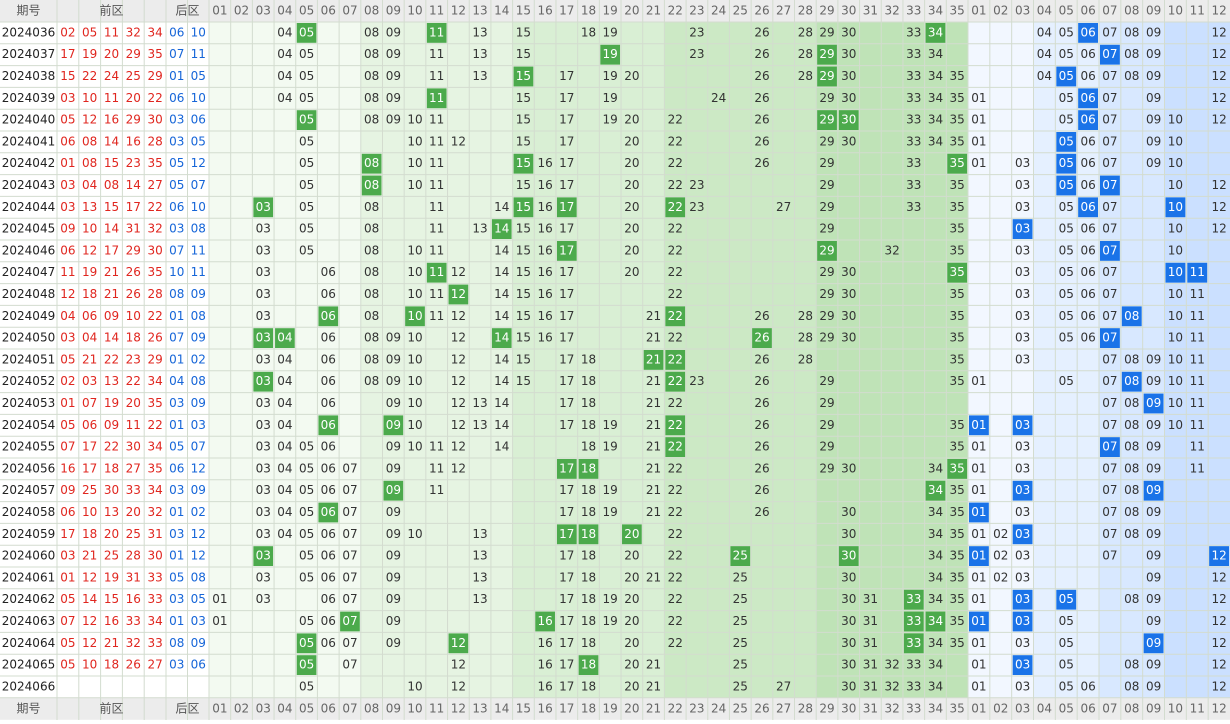 The image size is (1230, 724). Describe the element at coordinates (761, 11) in the screenshot. I see `header-front-col: 26` at that location.